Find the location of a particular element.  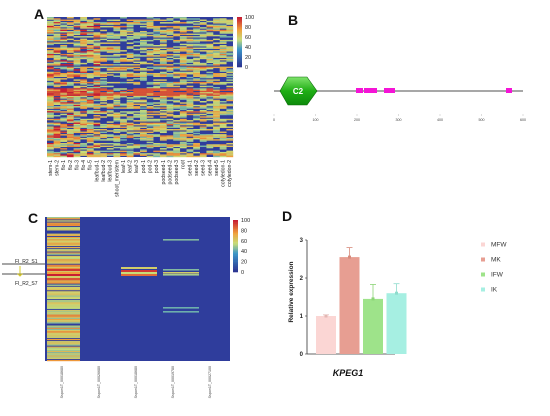

sample-label: shoot_meristem is located at coordinates (117, 178).